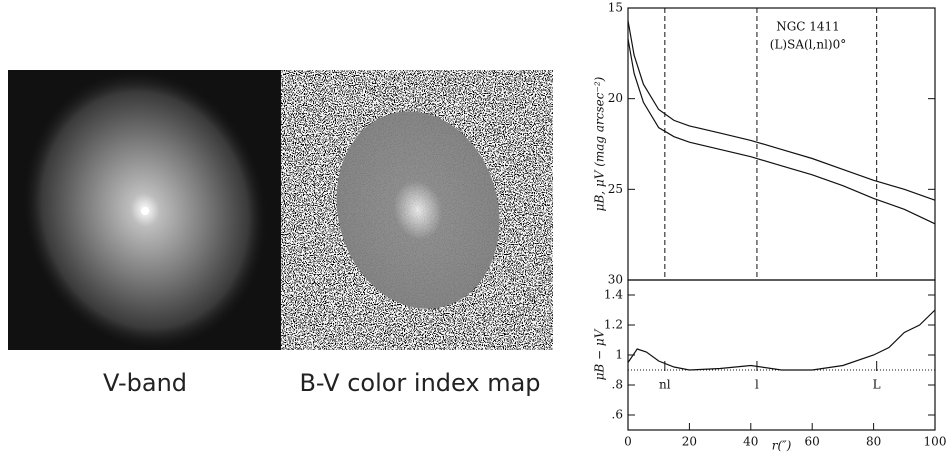 The height and width of the screenshot is (453, 949). Describe the element at coordinates (615, 189) in the screenshot. I see `y-tick-label: 25` at that location.